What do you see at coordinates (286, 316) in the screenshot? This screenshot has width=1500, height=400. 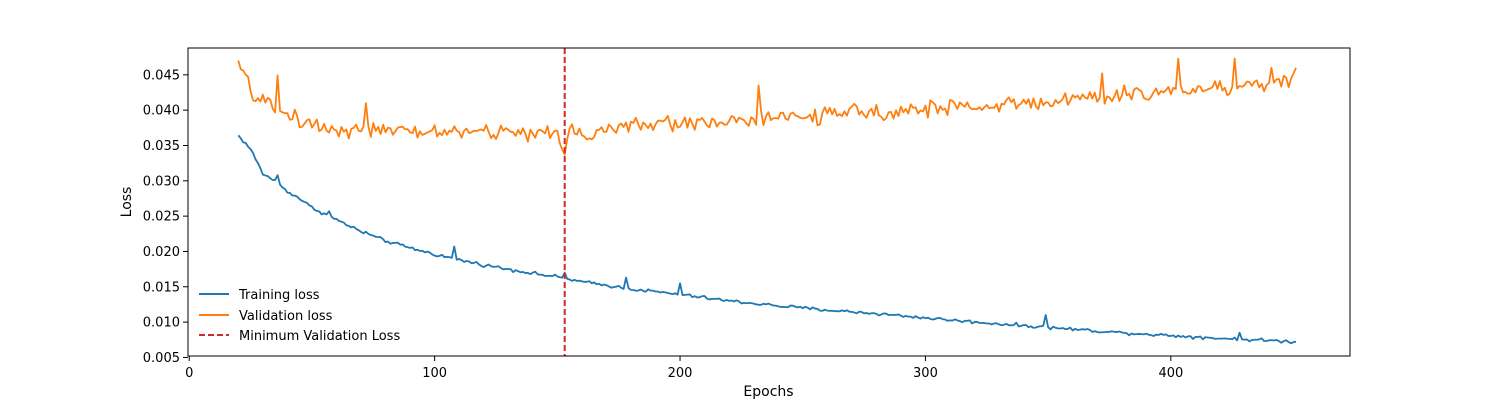 I see `legend-label-validation-loss: Validation loss` at bounding box center [286, 316].